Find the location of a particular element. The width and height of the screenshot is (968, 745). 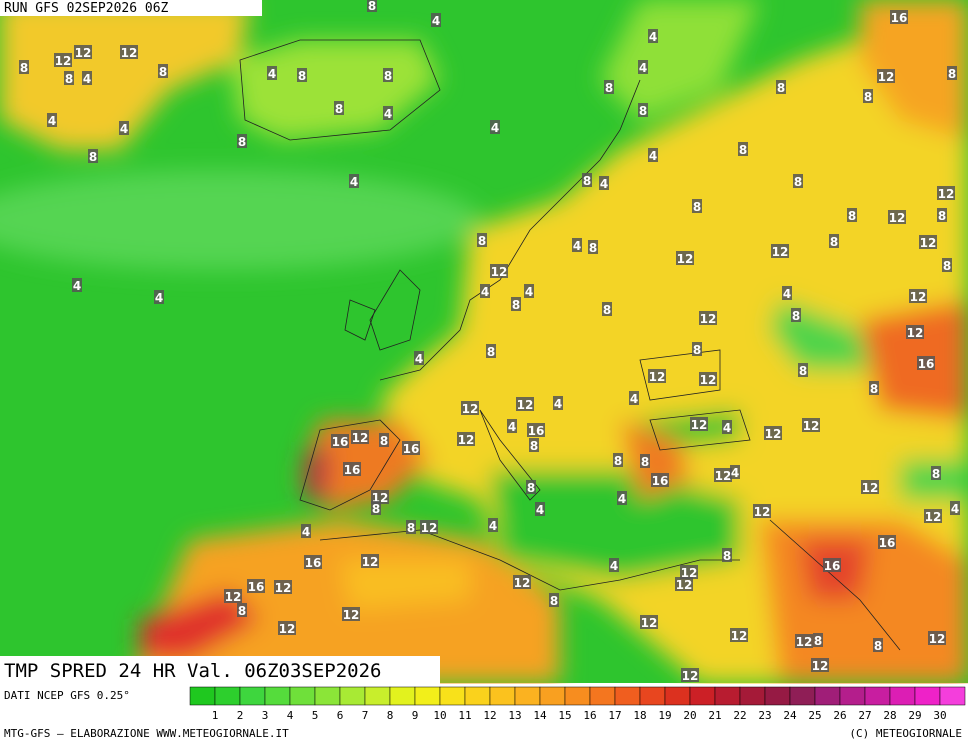

legend-tick-label: 28 is located at coordinates (889, 715).